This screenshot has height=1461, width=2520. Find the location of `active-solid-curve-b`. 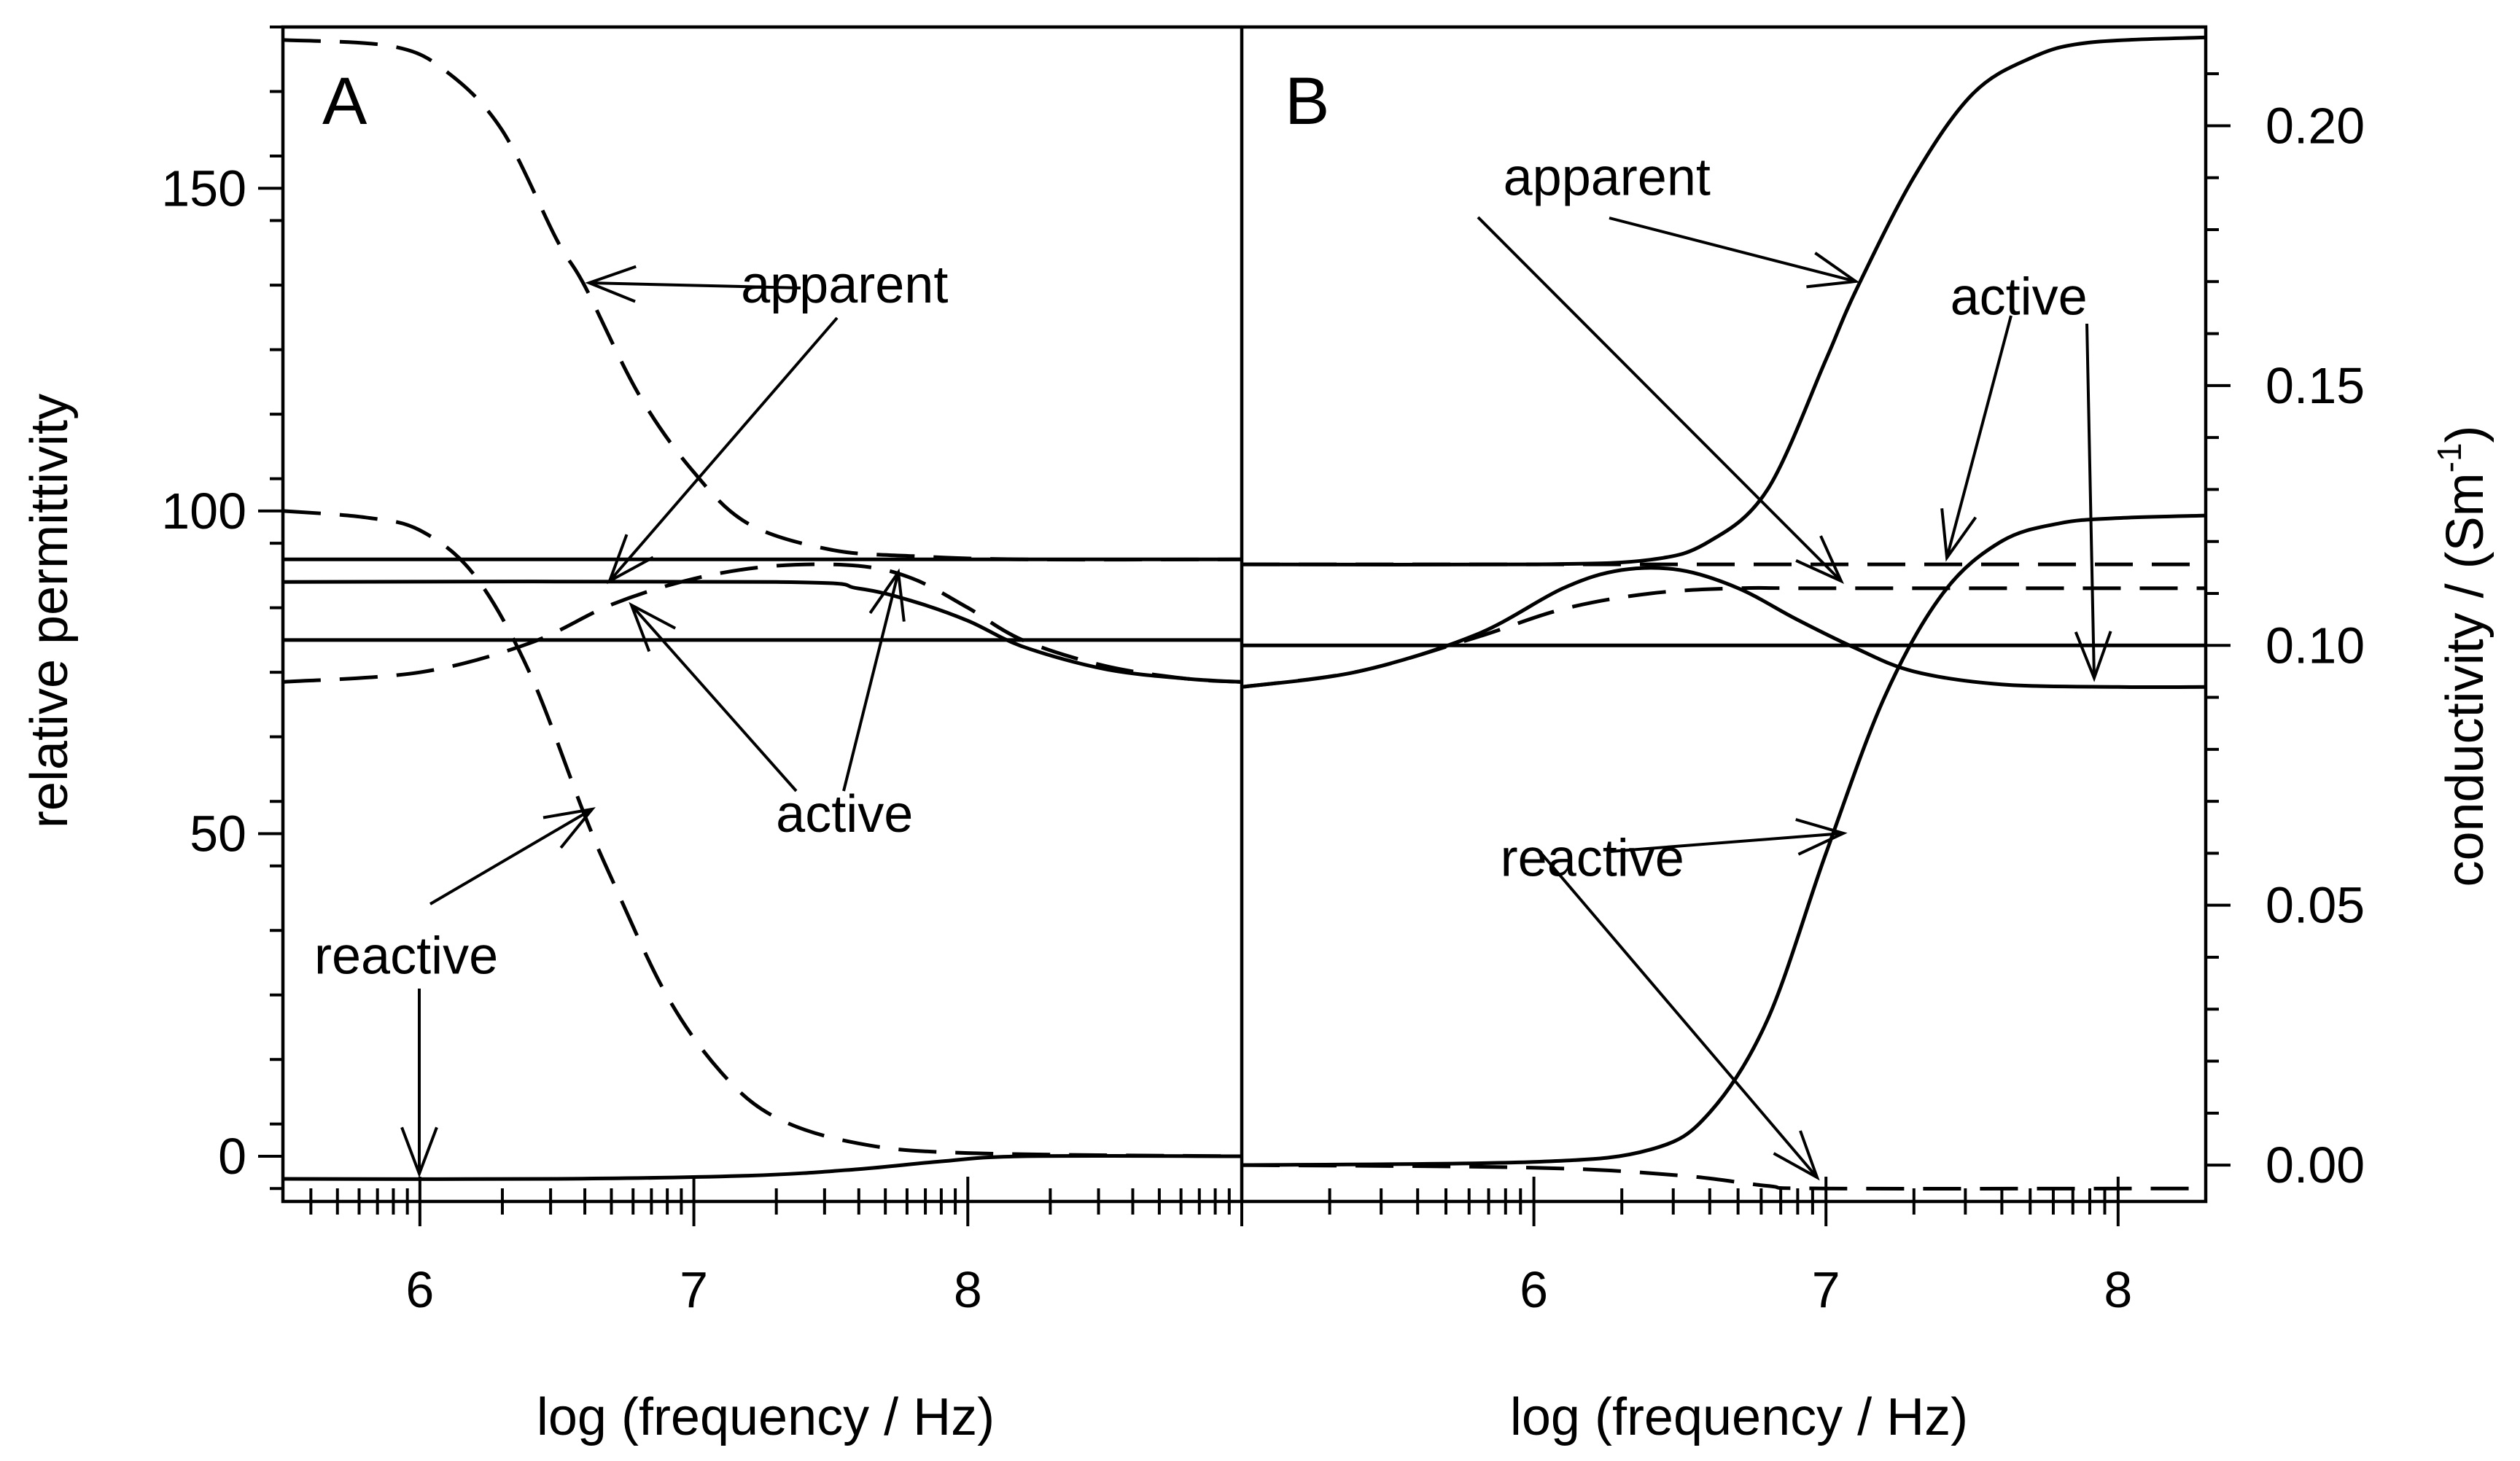

active-solid-curve-b is located at coordinates (1723, 628).